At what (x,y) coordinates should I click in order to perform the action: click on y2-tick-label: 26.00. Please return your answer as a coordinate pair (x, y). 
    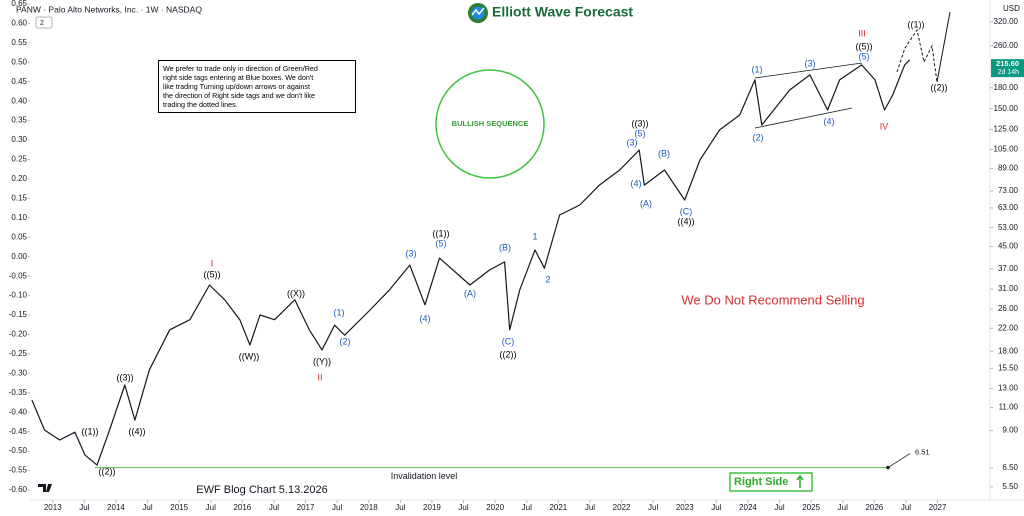
    Looking at the image, I should click on (1008, 308).